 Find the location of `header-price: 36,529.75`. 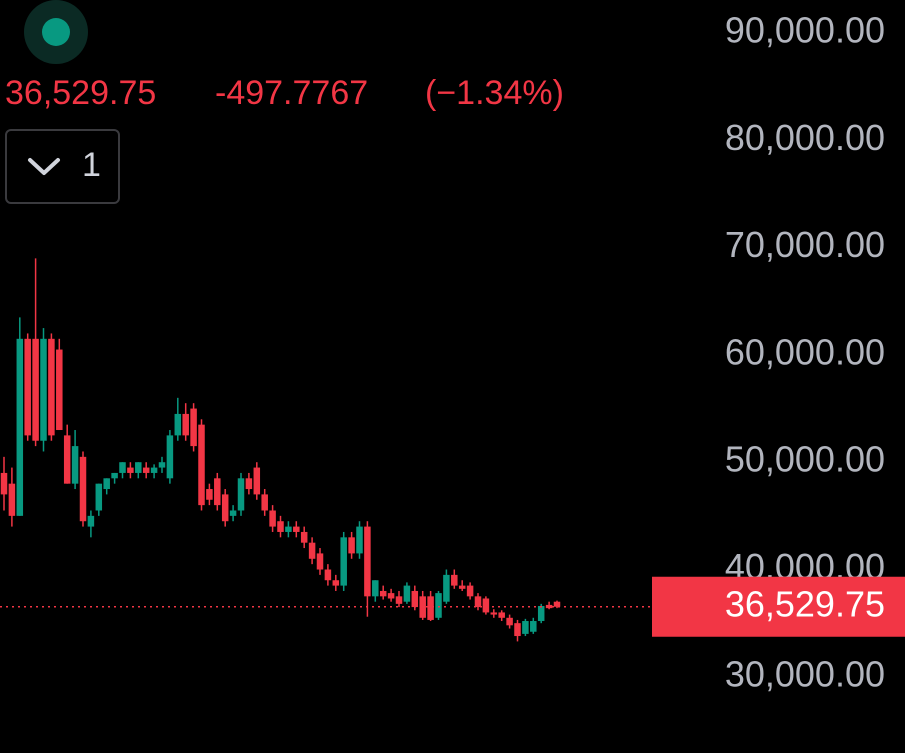

header-price: 36,529.75 is located at coordinates (80, 93).